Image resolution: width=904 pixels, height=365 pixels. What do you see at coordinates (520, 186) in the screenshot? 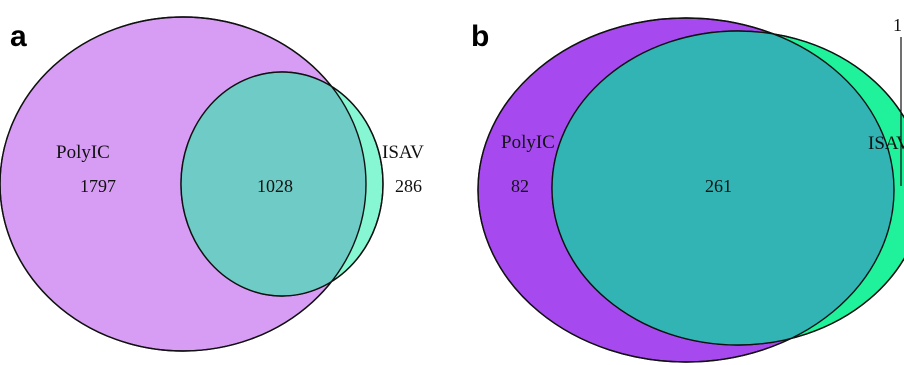
I see `polyic-only-count-b: 82` at bounding box center [520, 186].